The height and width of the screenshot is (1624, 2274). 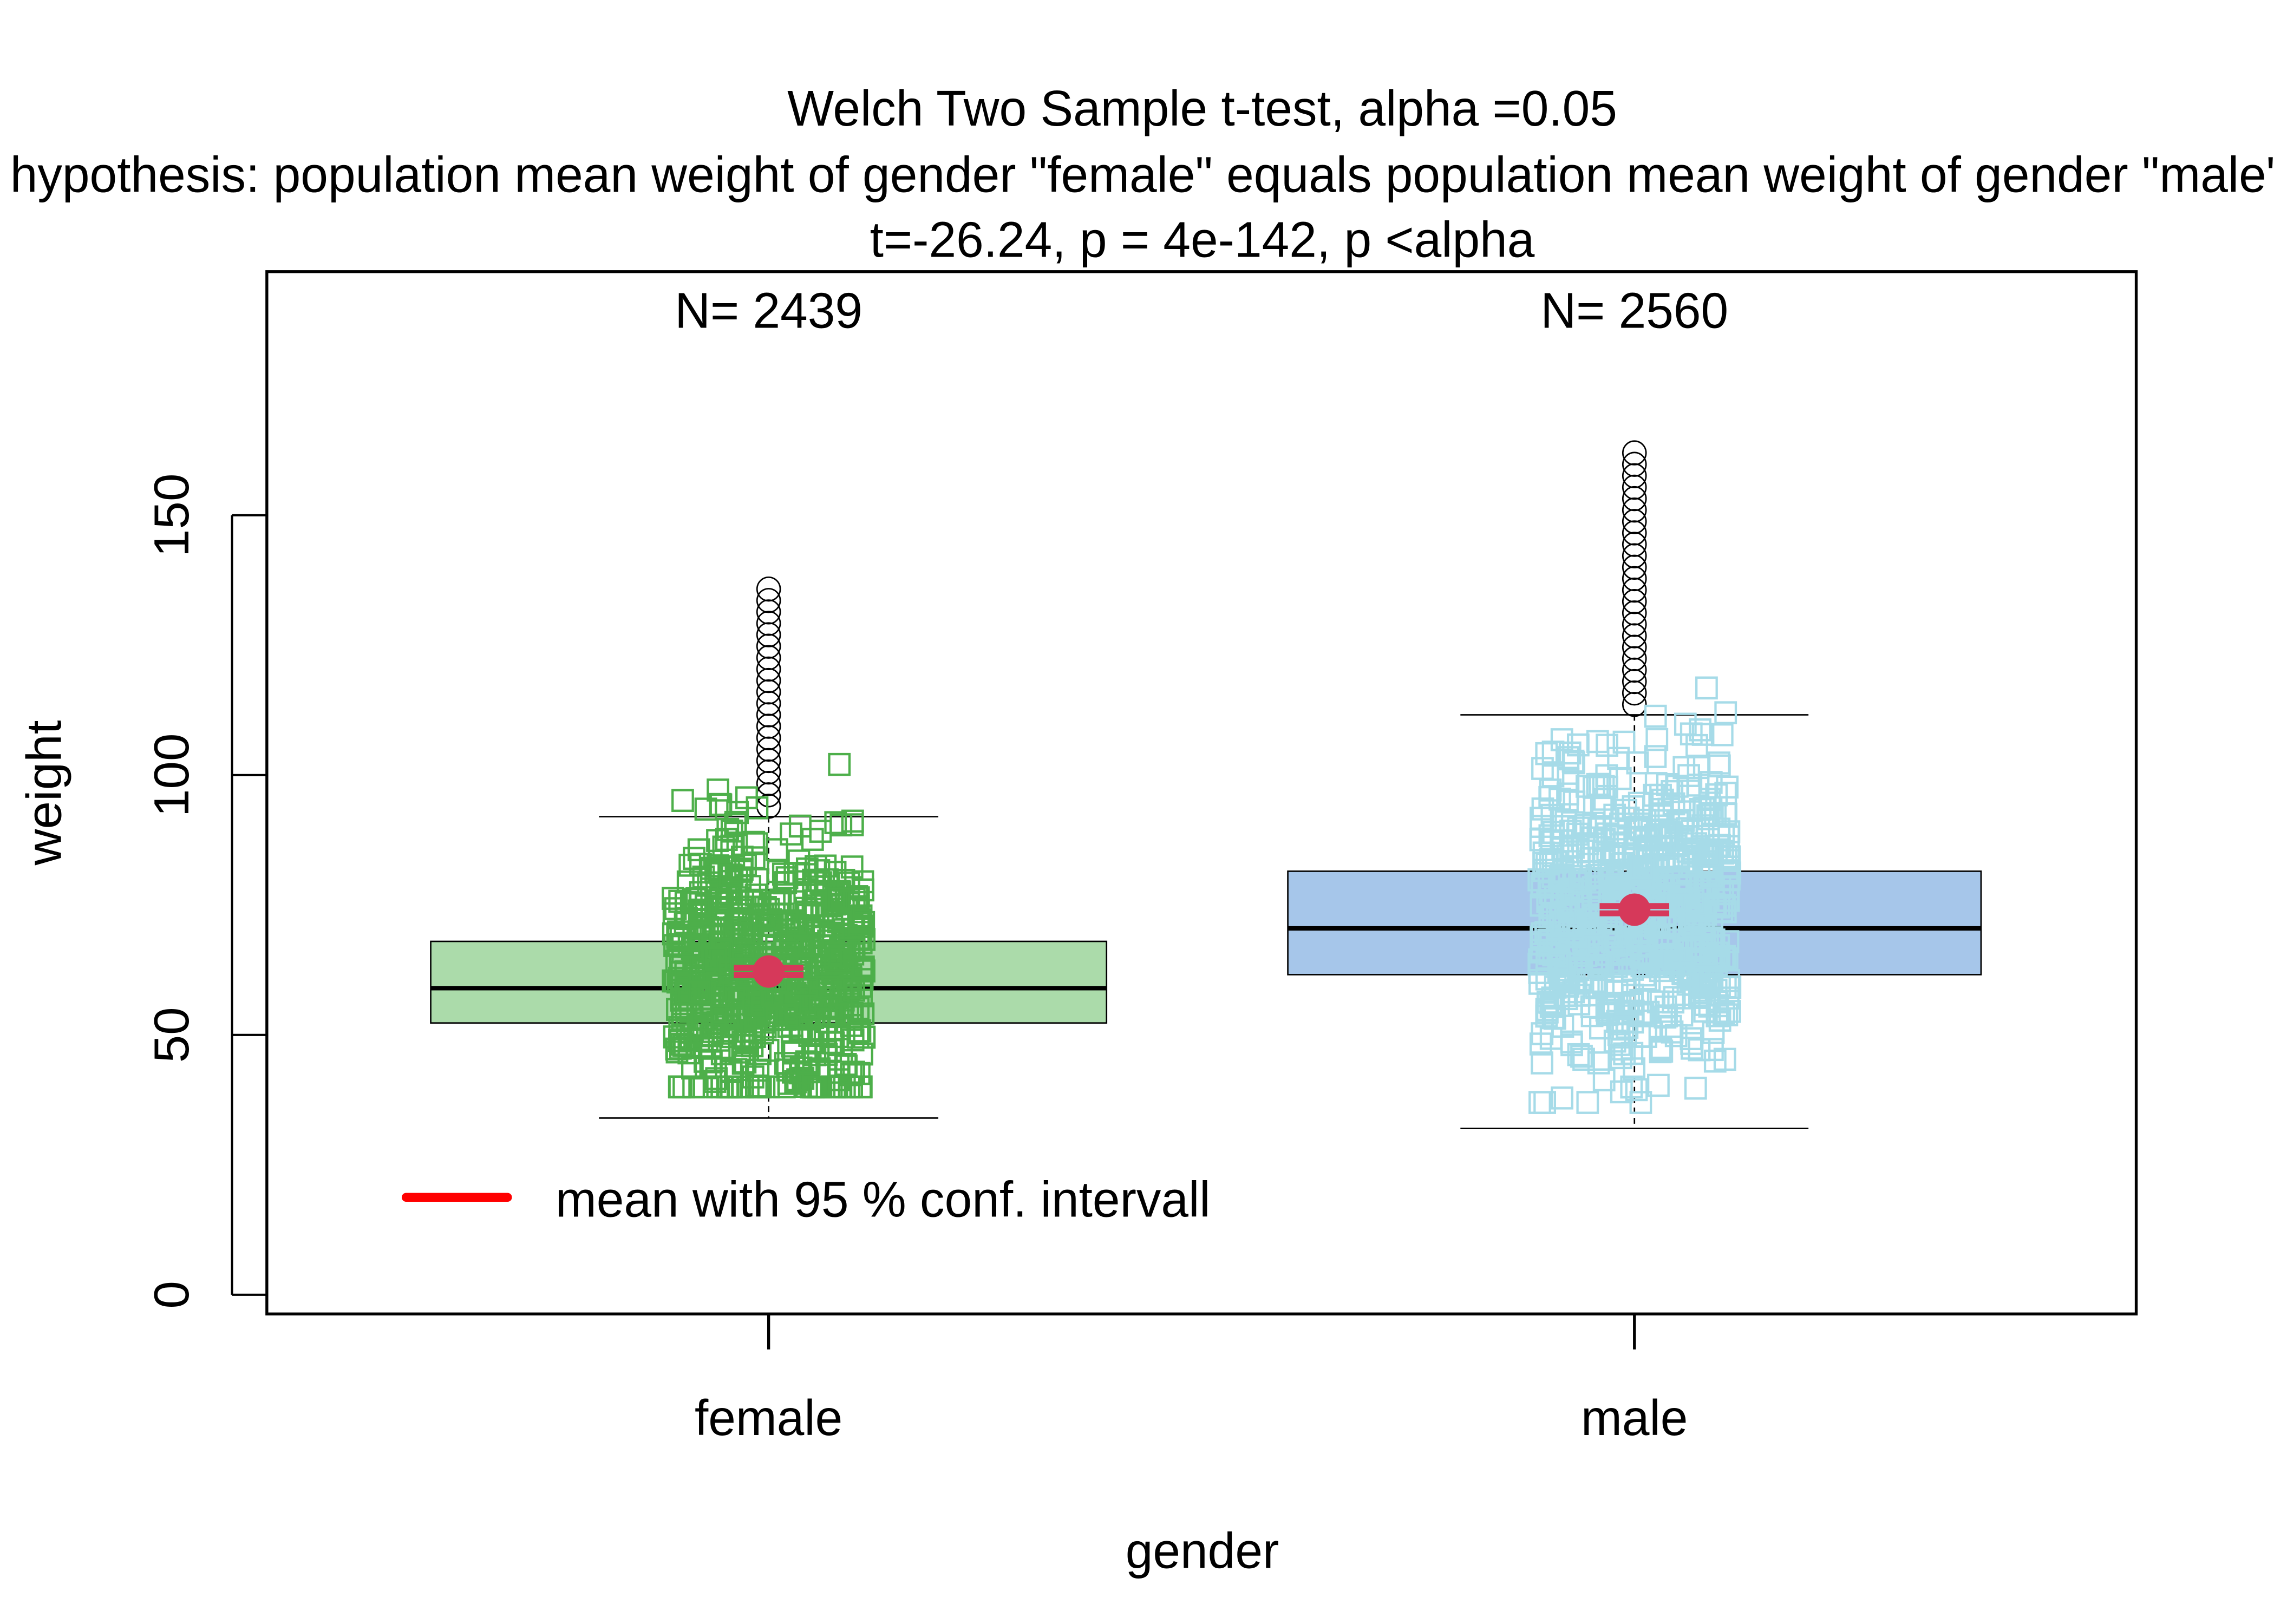 What do you see at coordinates (44, 794) in the screenshot?
I see `y-axis-label: weight` at bounding box center [44, 794].